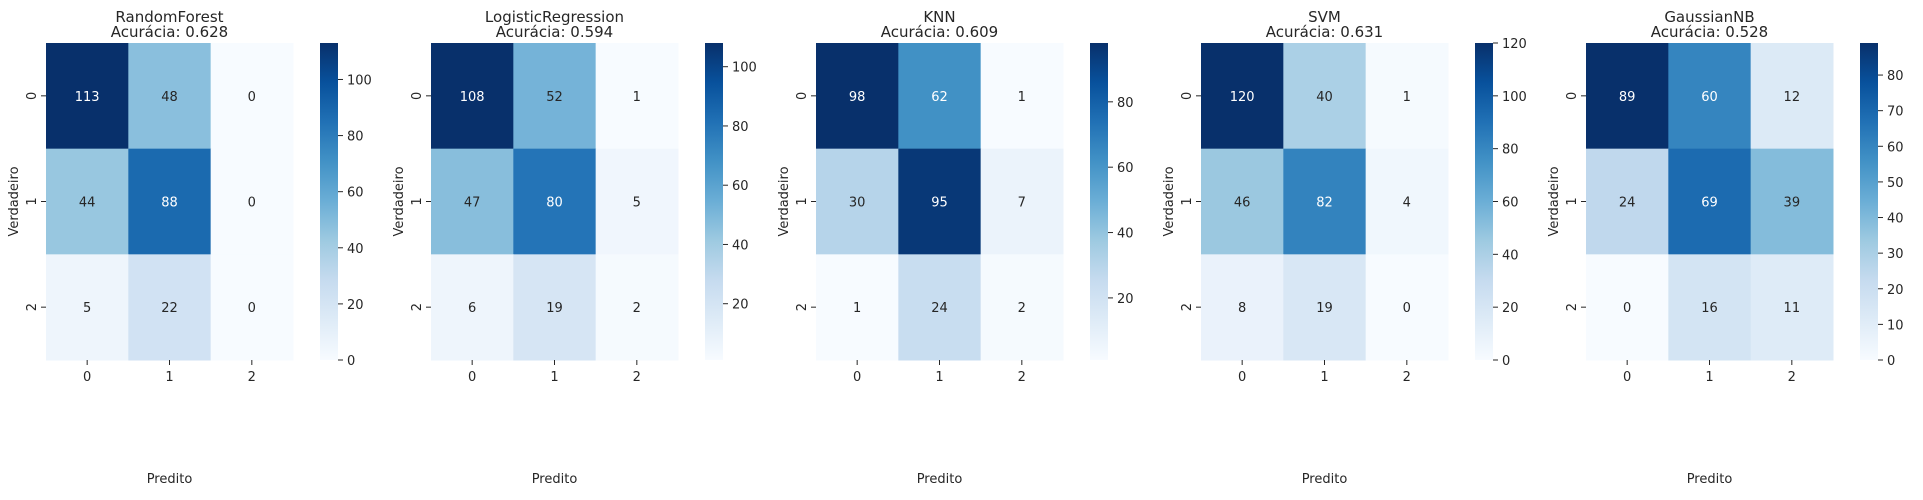  Describe the element at coordinates (857, 203) in the screenshot. I see `cell-value-label: 30` at that location.